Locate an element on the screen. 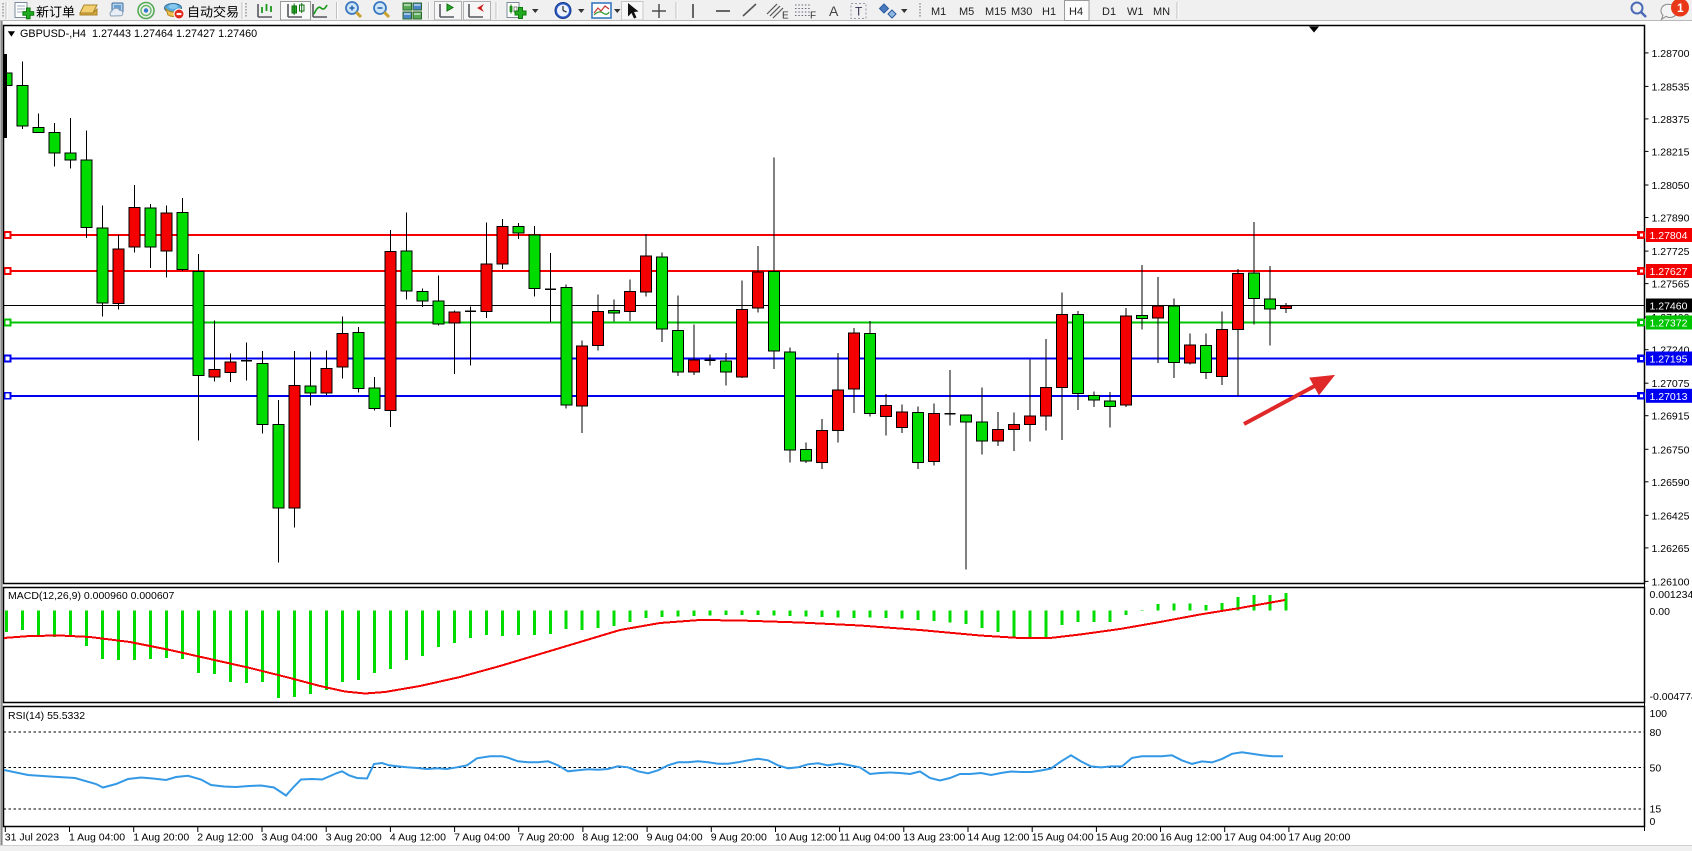 This screenshot has height=851, width=1692. svg-text: M30 is located at coordinates (1021, 12).